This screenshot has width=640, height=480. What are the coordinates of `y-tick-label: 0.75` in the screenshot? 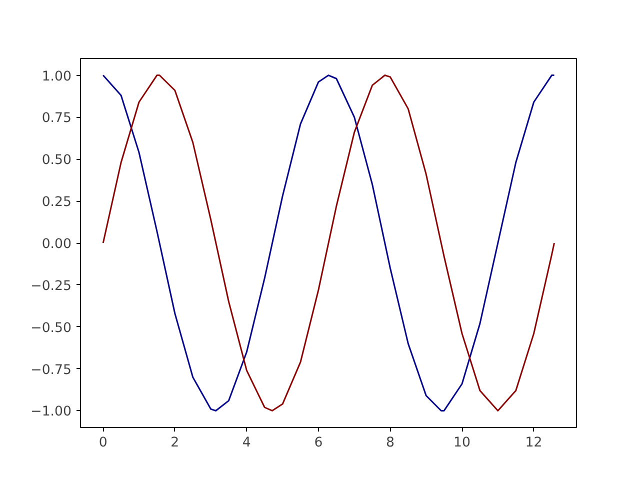 It's located at (57, 118).